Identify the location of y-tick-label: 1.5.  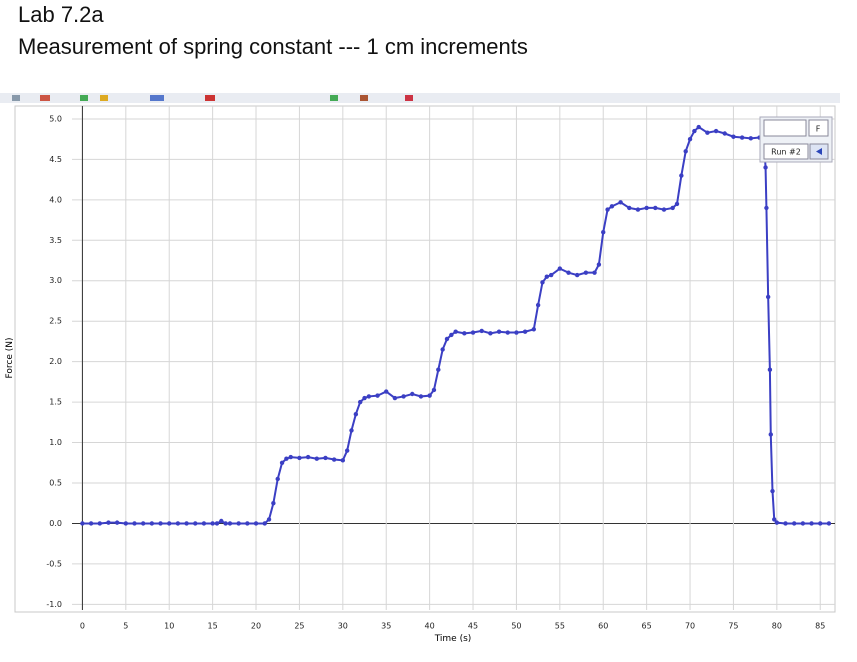
(55, 402).